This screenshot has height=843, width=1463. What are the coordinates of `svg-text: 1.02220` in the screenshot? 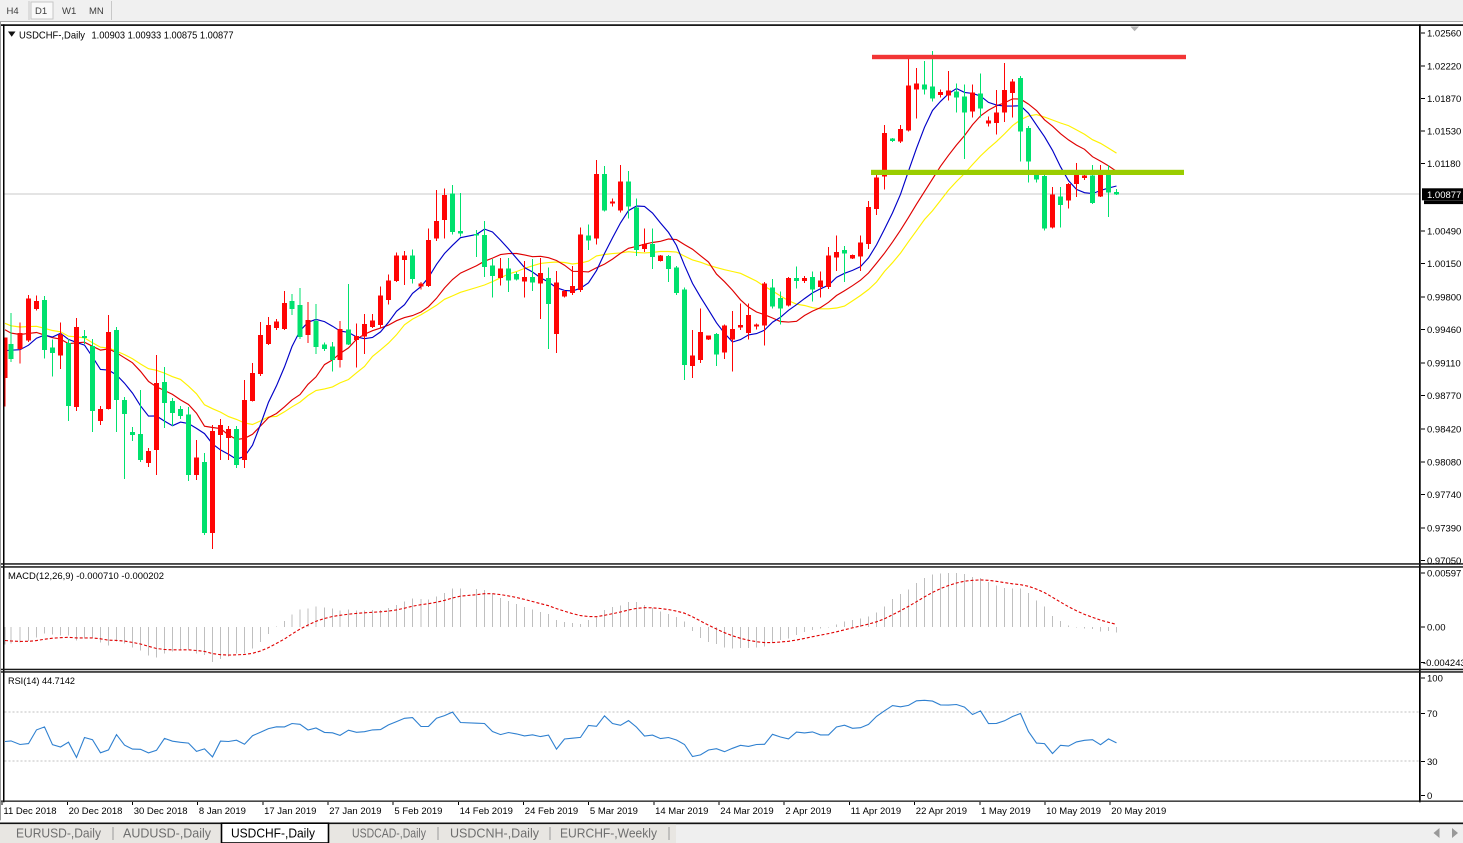 It's located at (1444, 66).